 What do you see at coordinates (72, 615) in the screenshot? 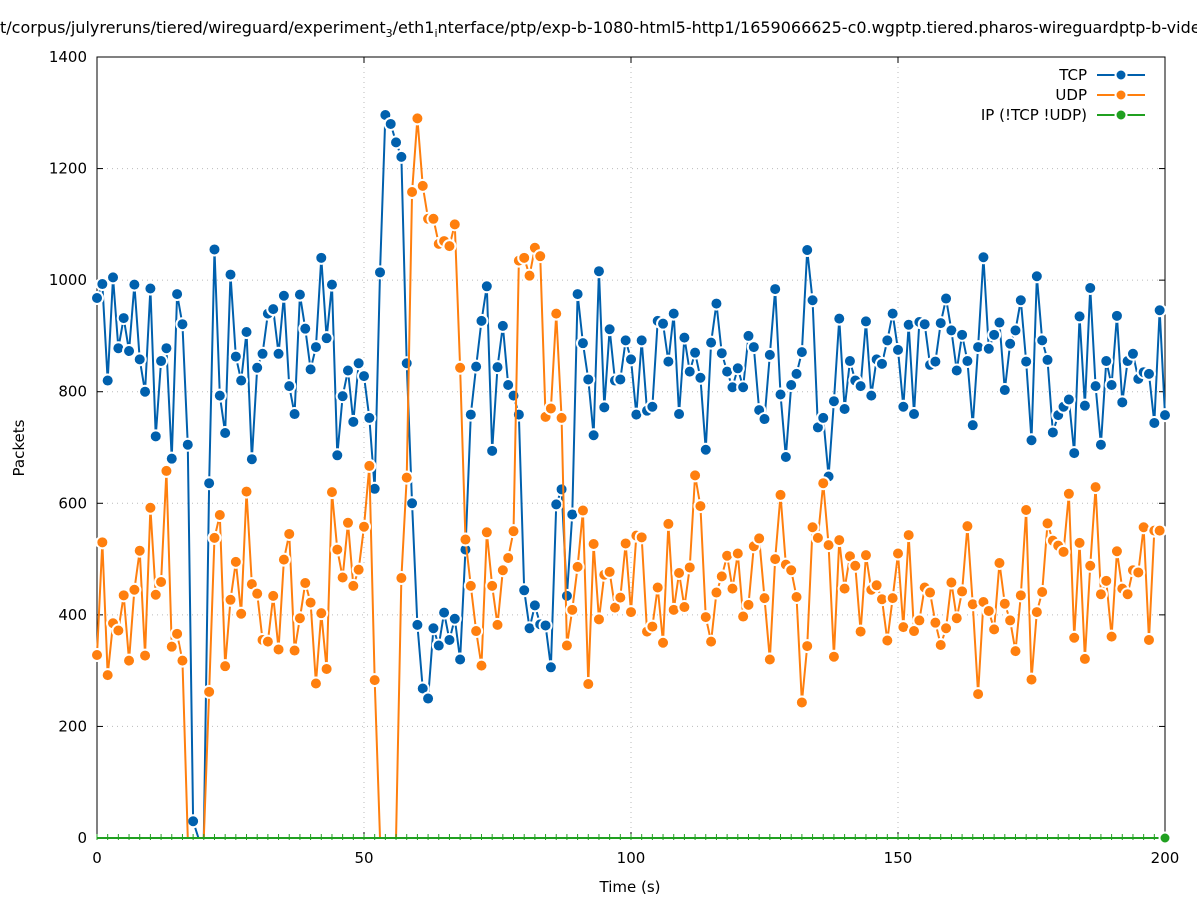
I see `y-tick-label: 400` at bounding box center [72, 615].